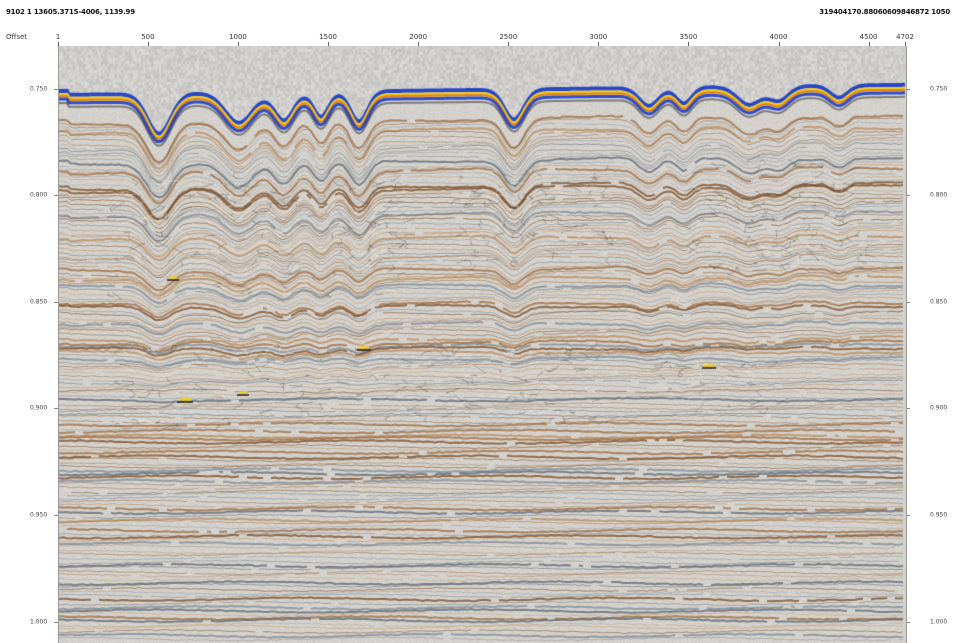 This screenshot has width=962, height=643. What do you see at coordinates (778, 37) in the screenshot?
I see `x-tick-label: 4000` at bounding box center [778, 37].